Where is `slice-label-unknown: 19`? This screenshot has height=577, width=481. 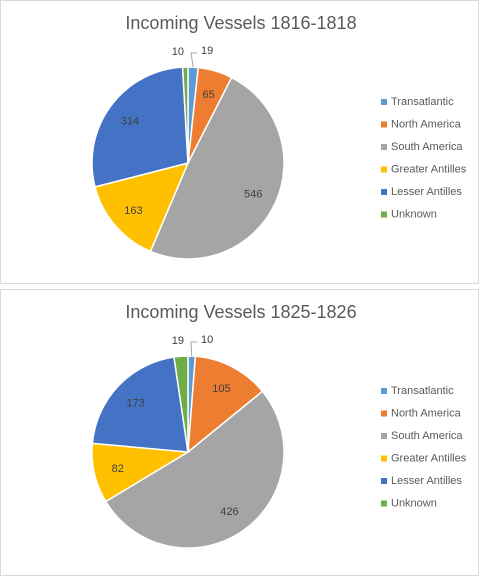 slice-label-unknown: 19 is located at coordinates (178, 341).